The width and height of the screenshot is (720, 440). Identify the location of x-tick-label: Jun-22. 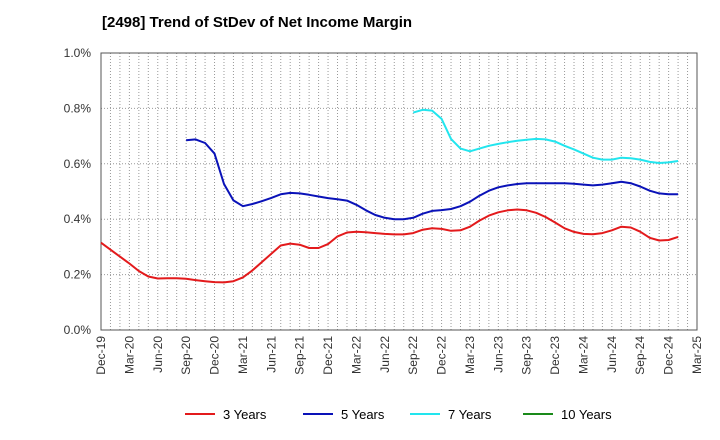
(385, 354).